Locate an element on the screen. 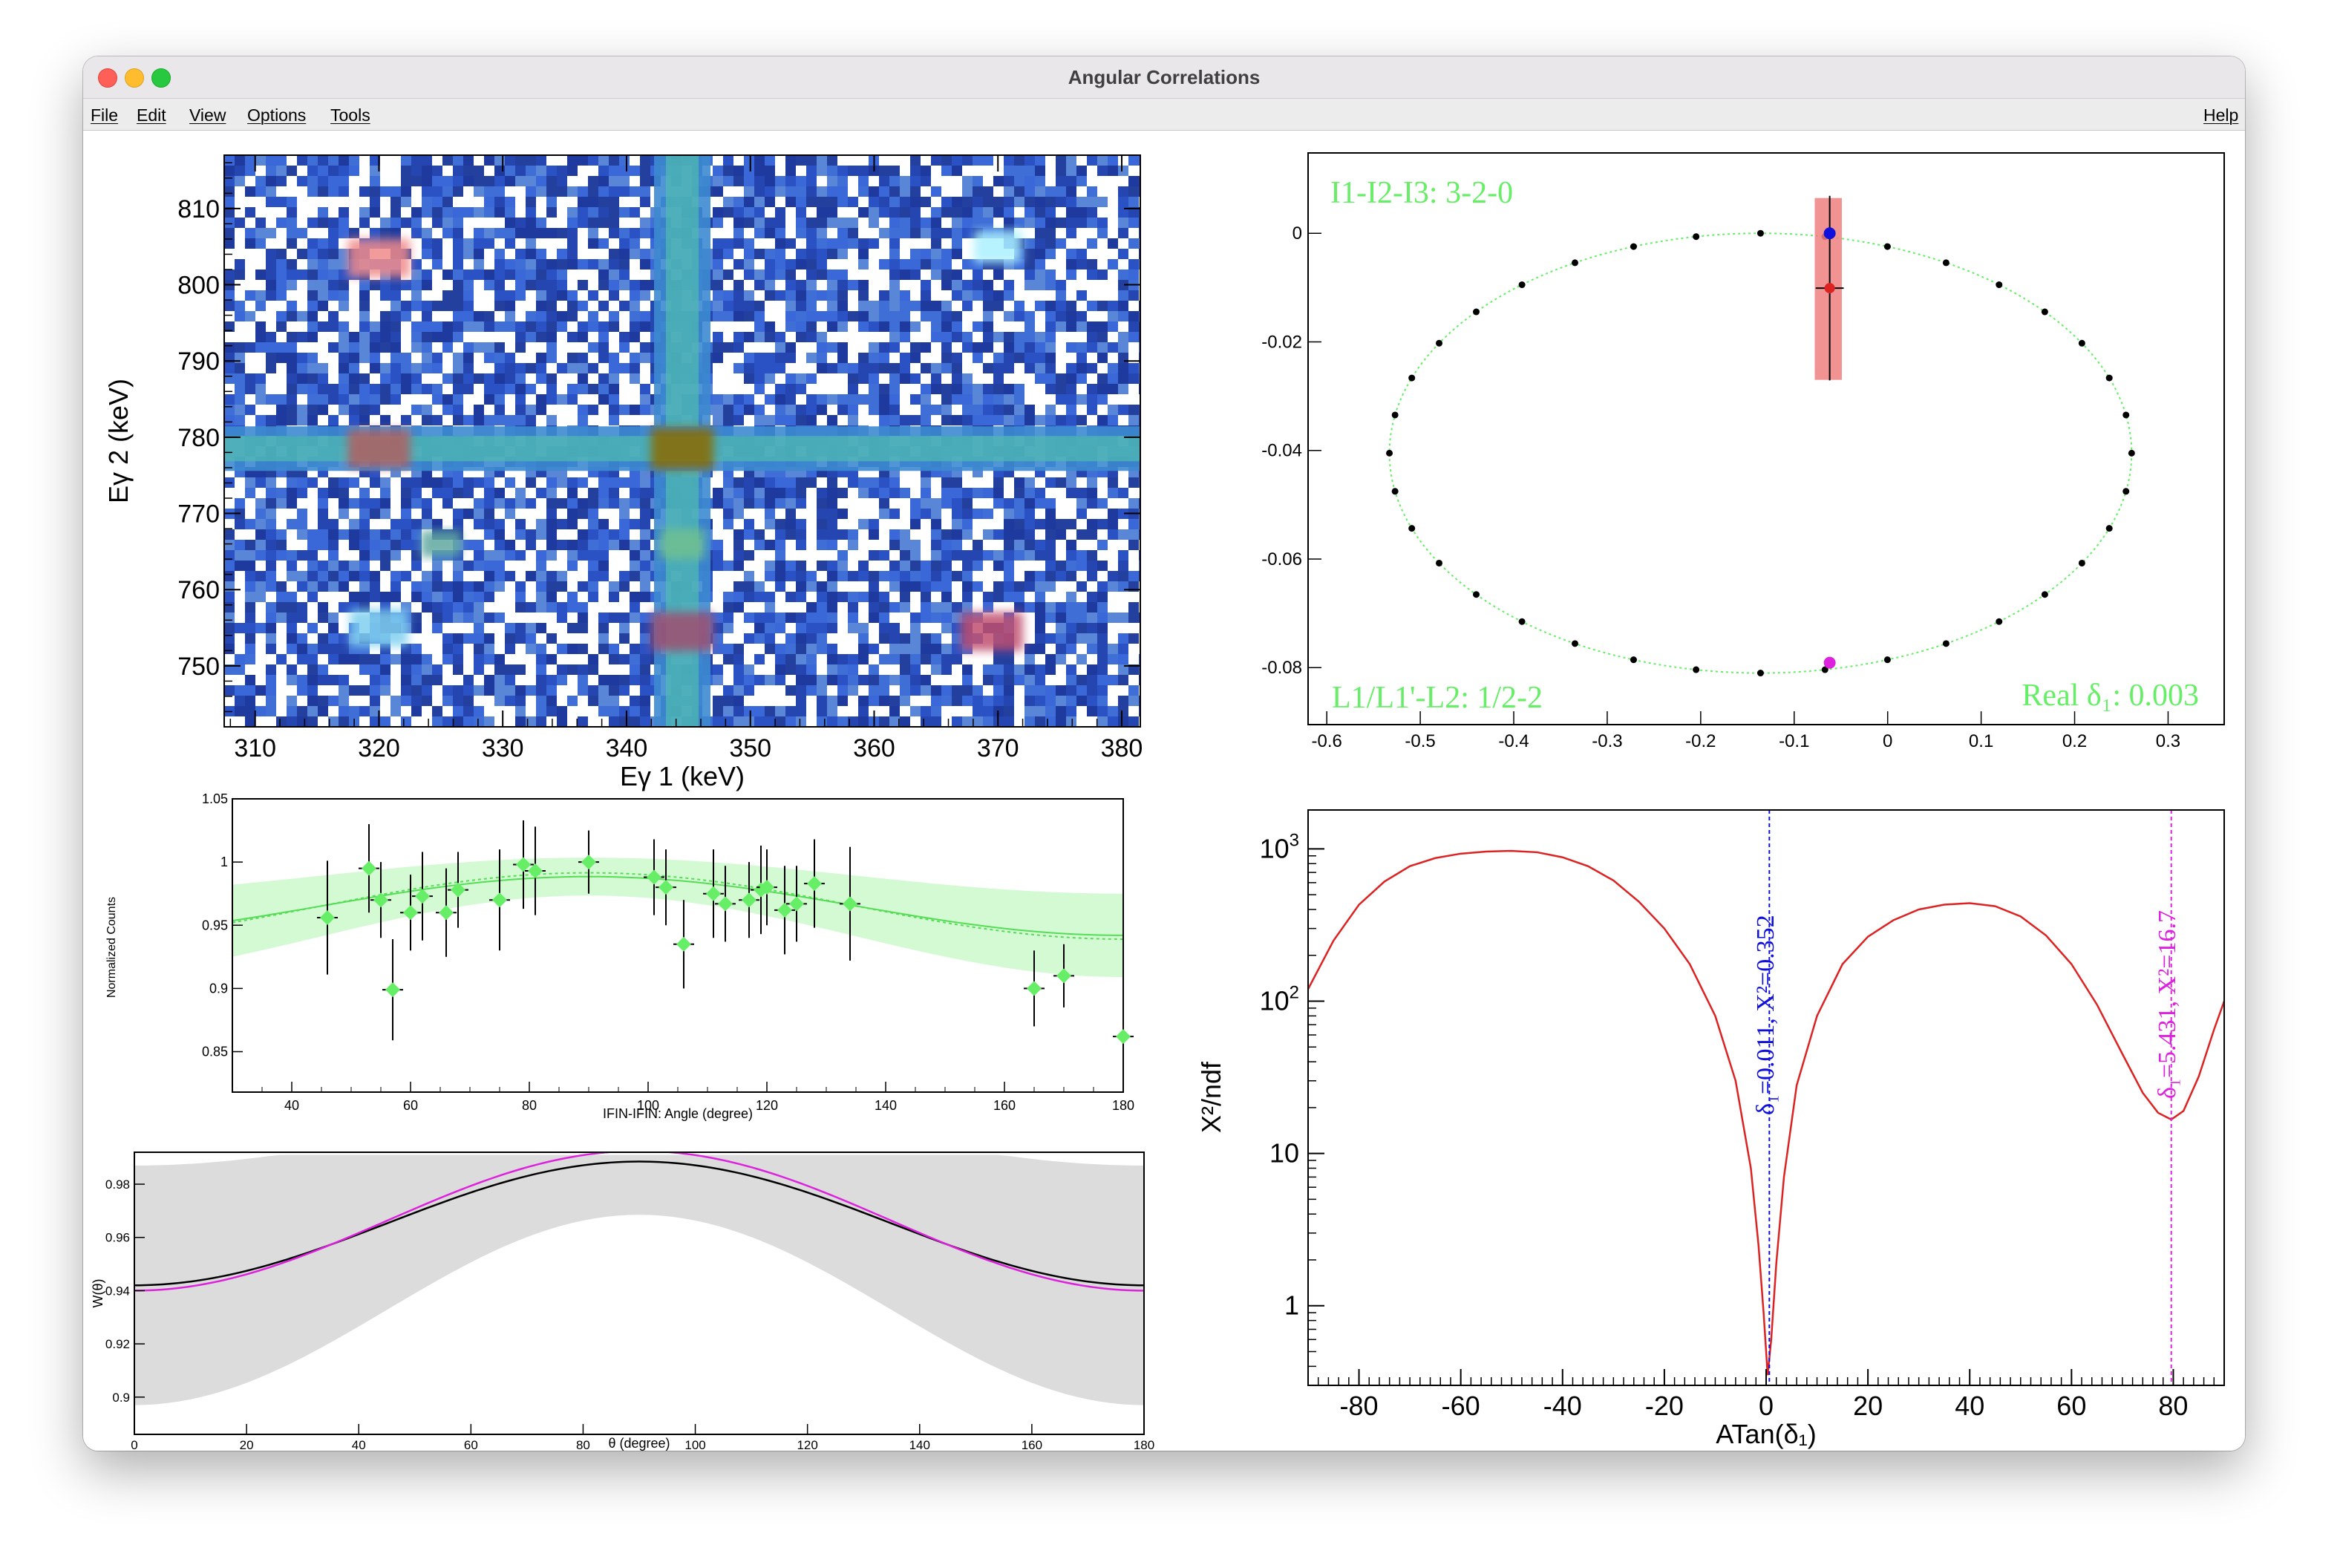 This screenshot has width=2340, height=1568. menu-help: Help is located at coordinates (2221, 115).